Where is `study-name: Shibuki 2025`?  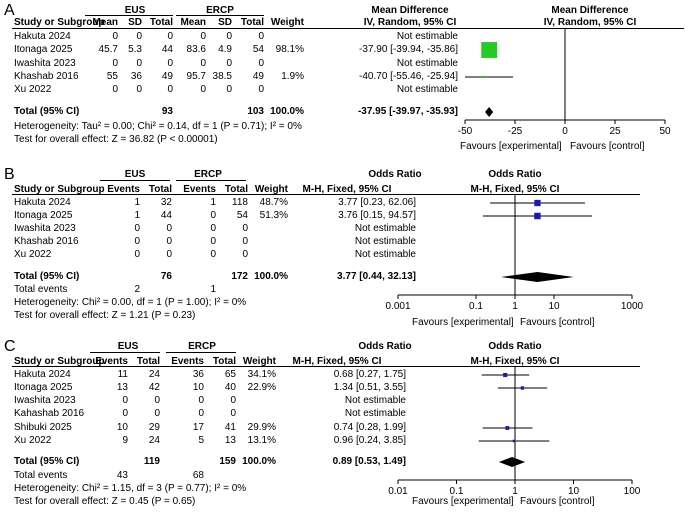 study-name: Shibuki 2025 is located at coordinates (43, 427).